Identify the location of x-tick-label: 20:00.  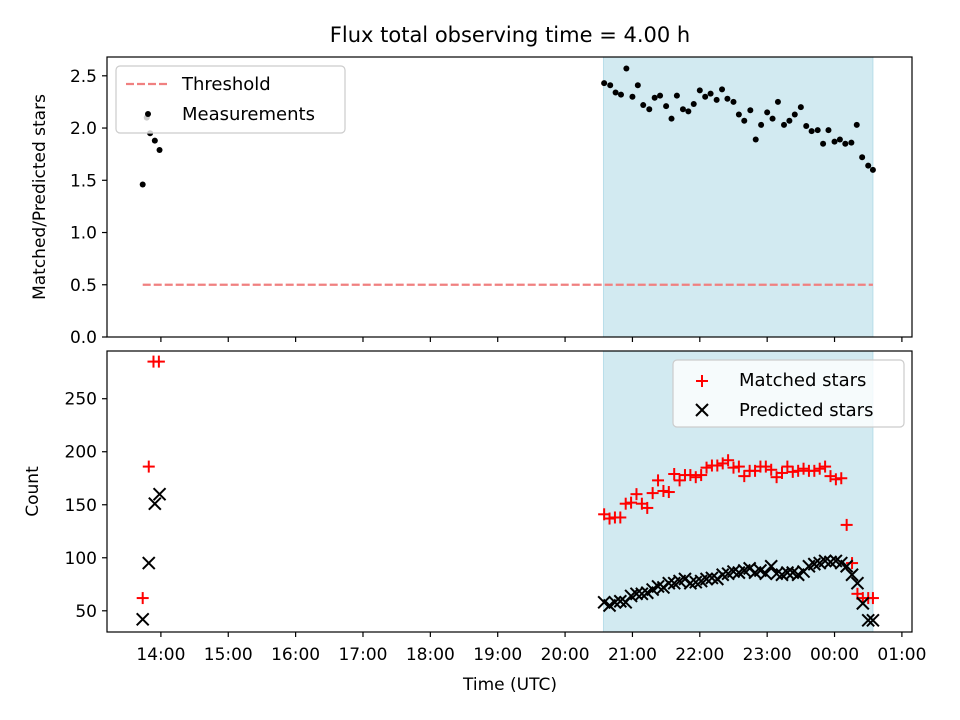
(565, 655).